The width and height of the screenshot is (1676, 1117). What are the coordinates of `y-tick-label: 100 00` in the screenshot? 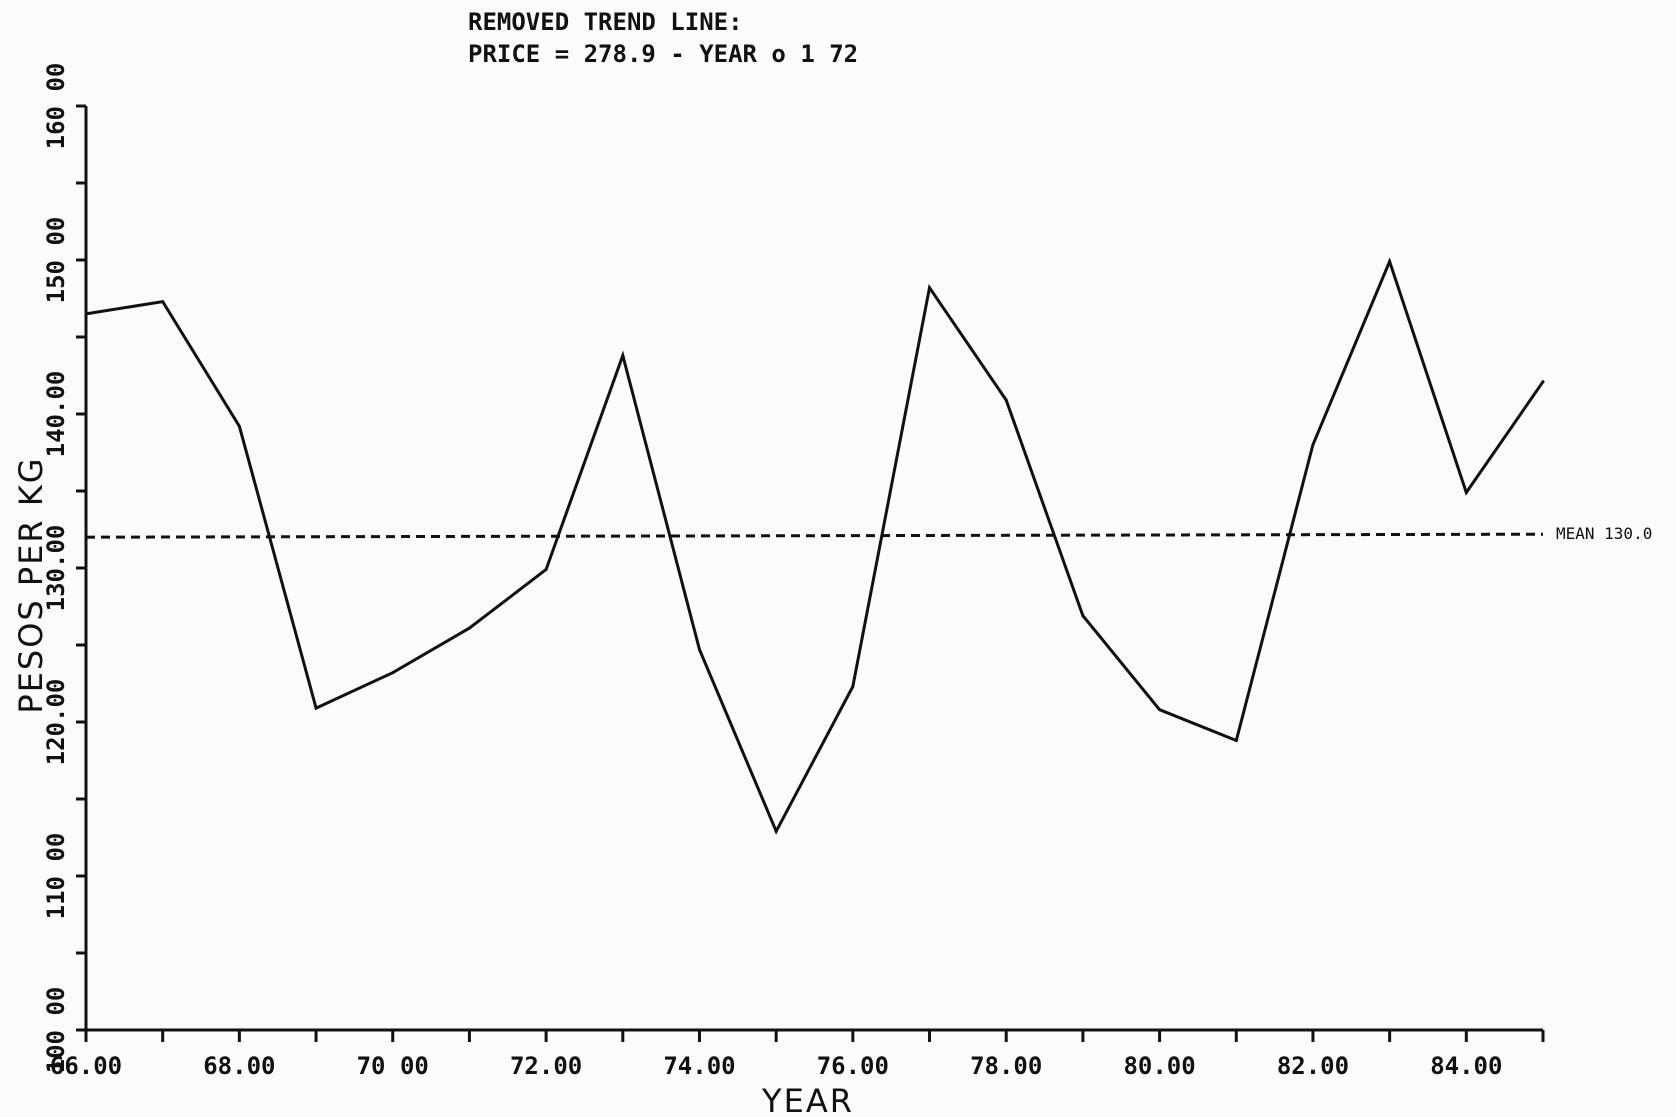 It's located at (56, 1030).